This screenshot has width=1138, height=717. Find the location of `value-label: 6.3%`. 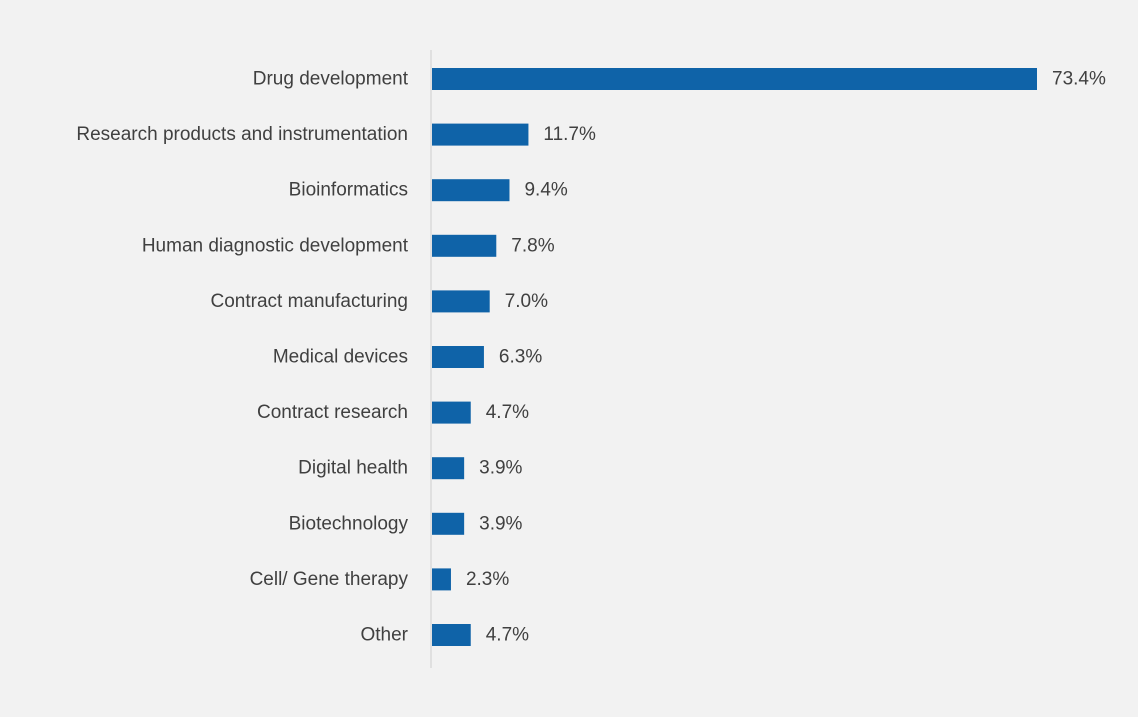

value-label: 6.3% is located at coordinates (520, 357).